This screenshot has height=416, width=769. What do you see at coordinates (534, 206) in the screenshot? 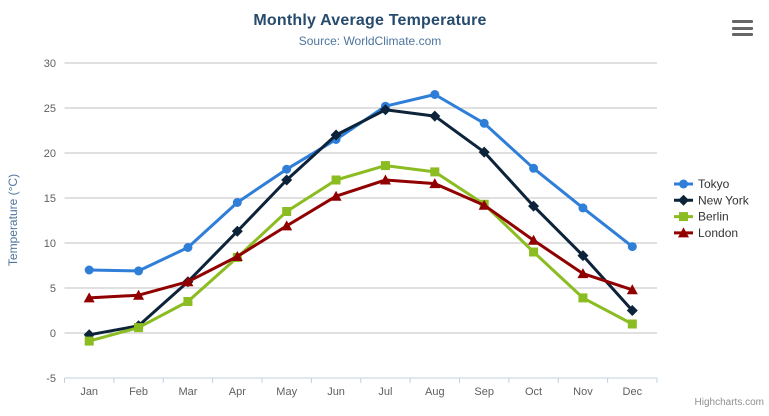
I see `data-point-new-york-Oct` at bounding box center [534, 206].